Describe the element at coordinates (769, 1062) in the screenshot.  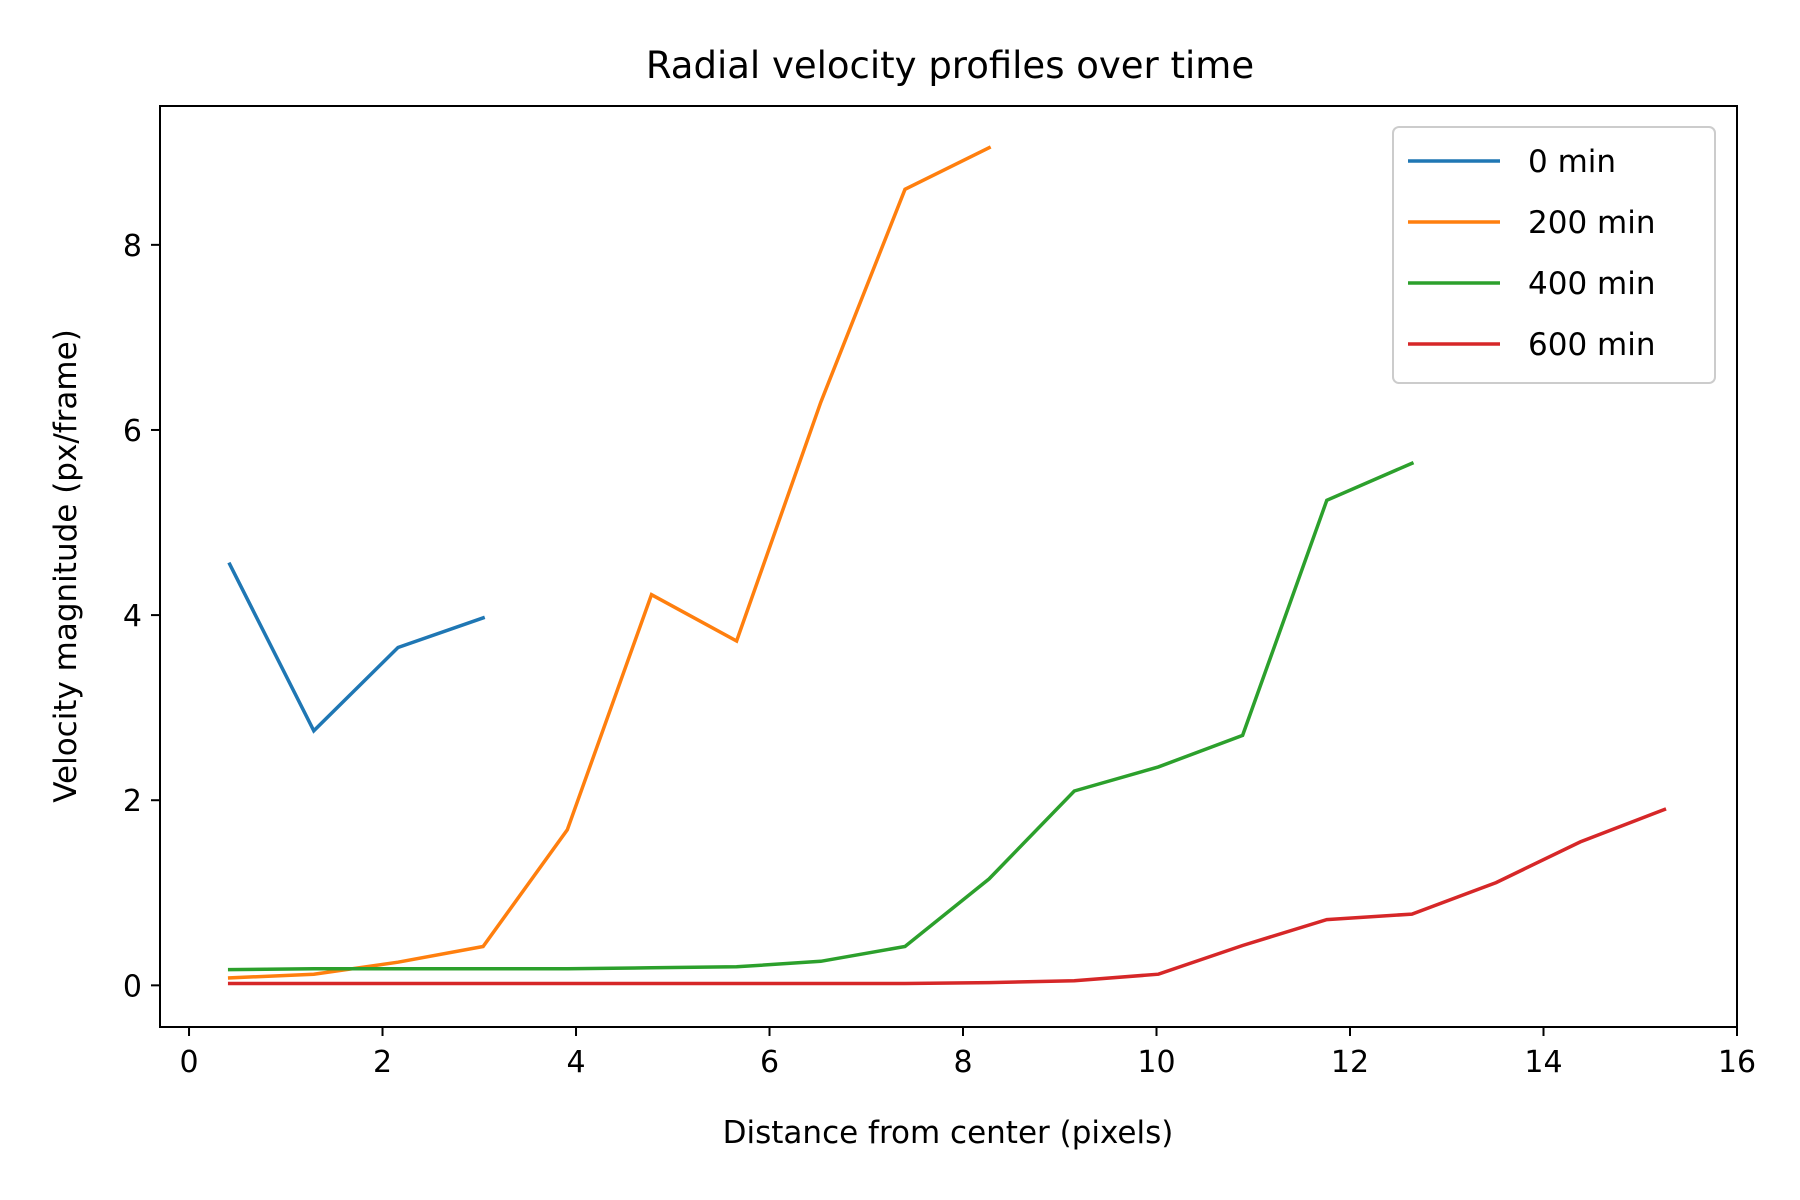
I see `x-tick-label: 6` at that location.